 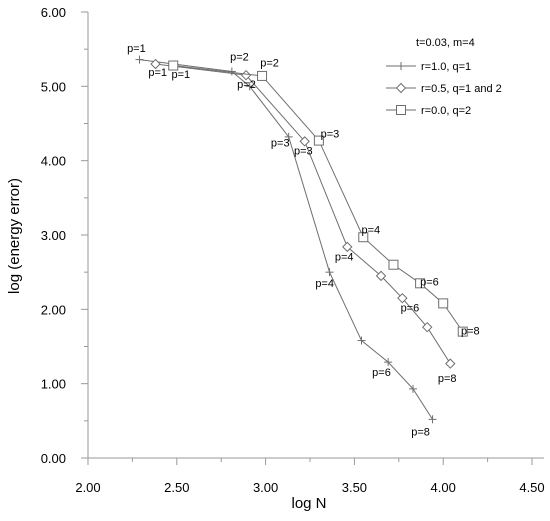 I want to click on x-tick-label: 4.00, so click(x=443, y=487).